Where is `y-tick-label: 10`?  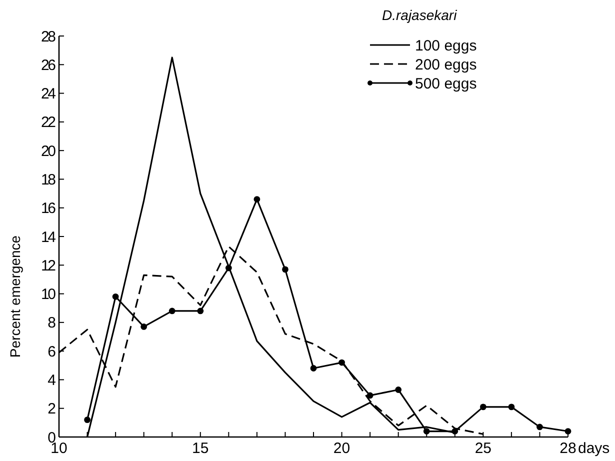
y-tick-label: 10 is located at coordinates (48, 295).